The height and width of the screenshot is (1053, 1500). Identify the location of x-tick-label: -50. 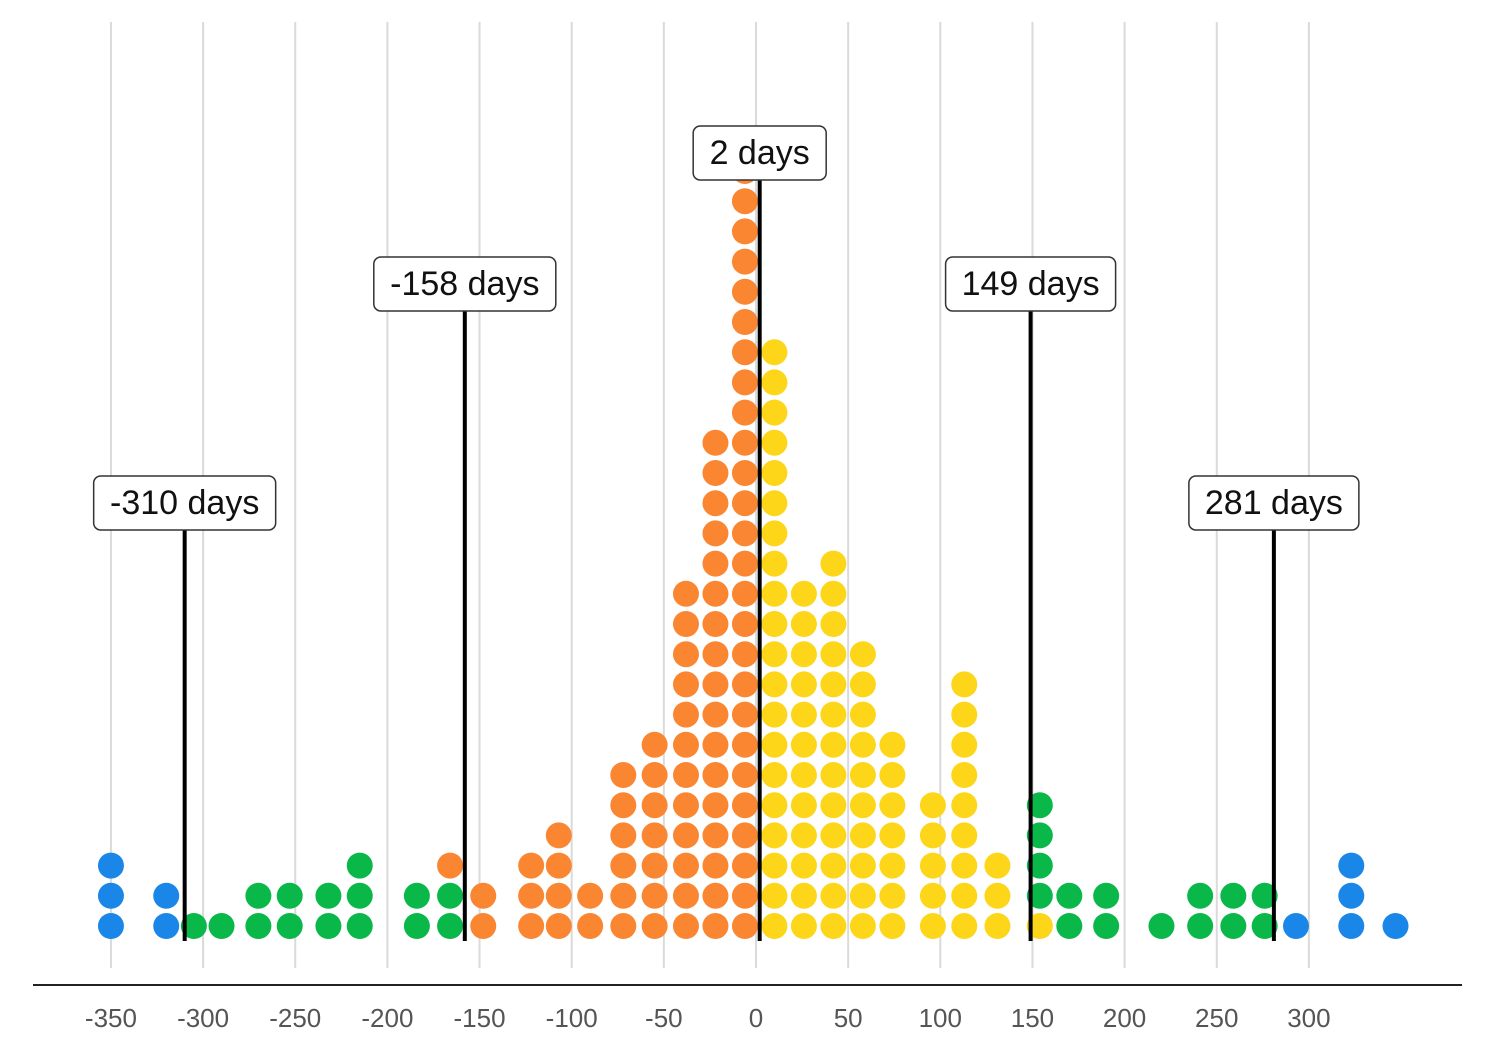
(664, 1018).